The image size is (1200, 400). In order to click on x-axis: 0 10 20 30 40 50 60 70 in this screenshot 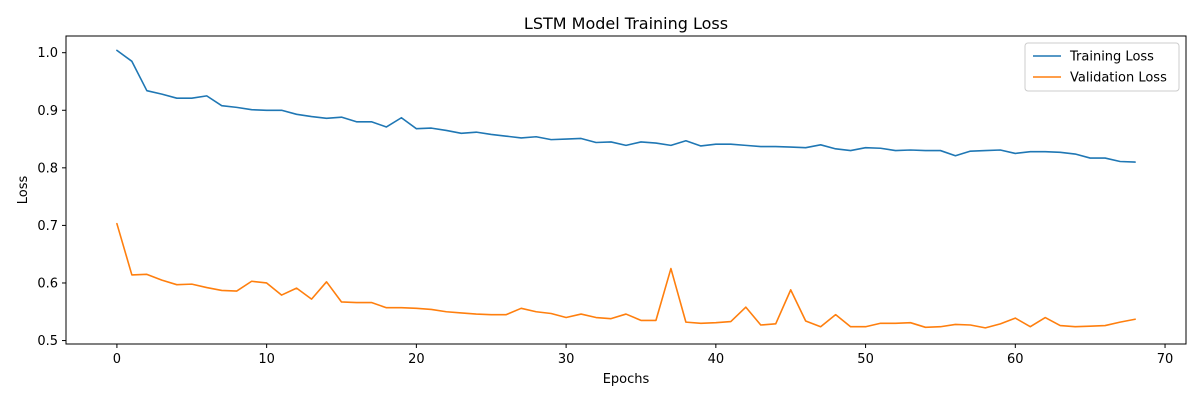, I will do `click(643, 355)`.